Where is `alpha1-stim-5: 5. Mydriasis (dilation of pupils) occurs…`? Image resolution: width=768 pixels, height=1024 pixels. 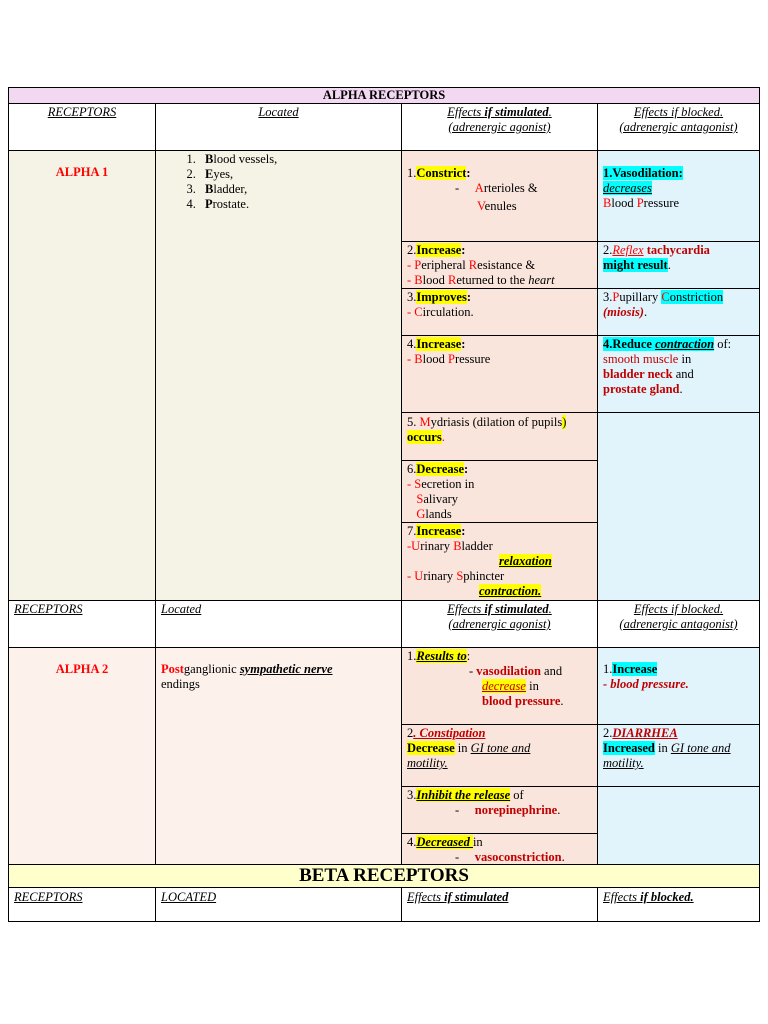
alpha1-stim-5: 5. Mydriasis (dilation of pupils) occurs… is located at coordinates (499, 436).